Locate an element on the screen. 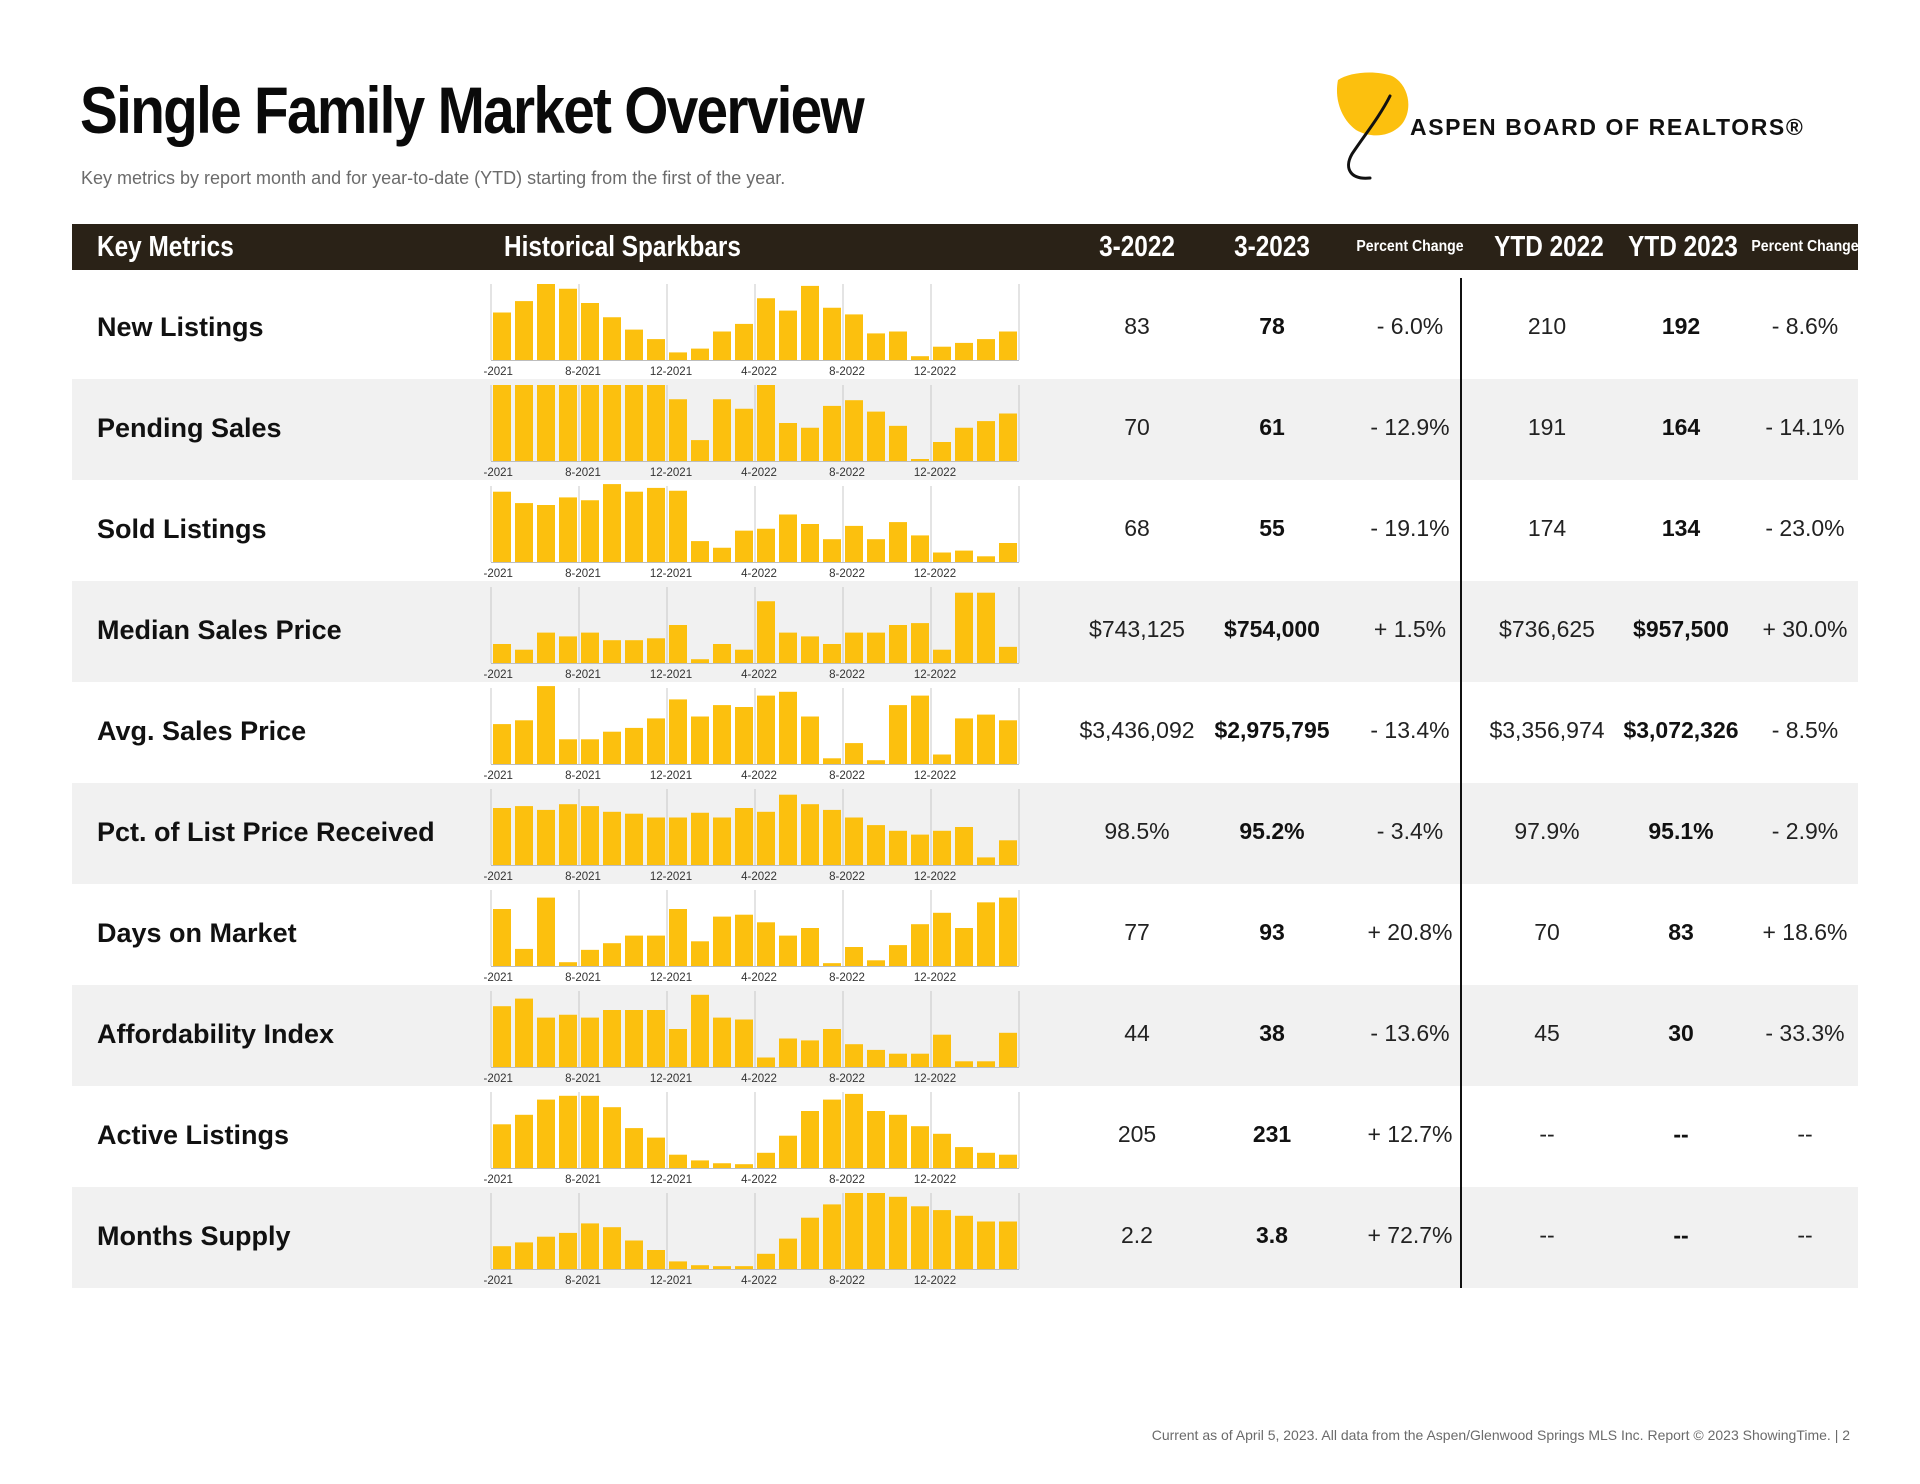 The width and height of the screenshot is (1920, 1484). value-ytd-pct-change: -- is located at coordinates (1805, 1235).